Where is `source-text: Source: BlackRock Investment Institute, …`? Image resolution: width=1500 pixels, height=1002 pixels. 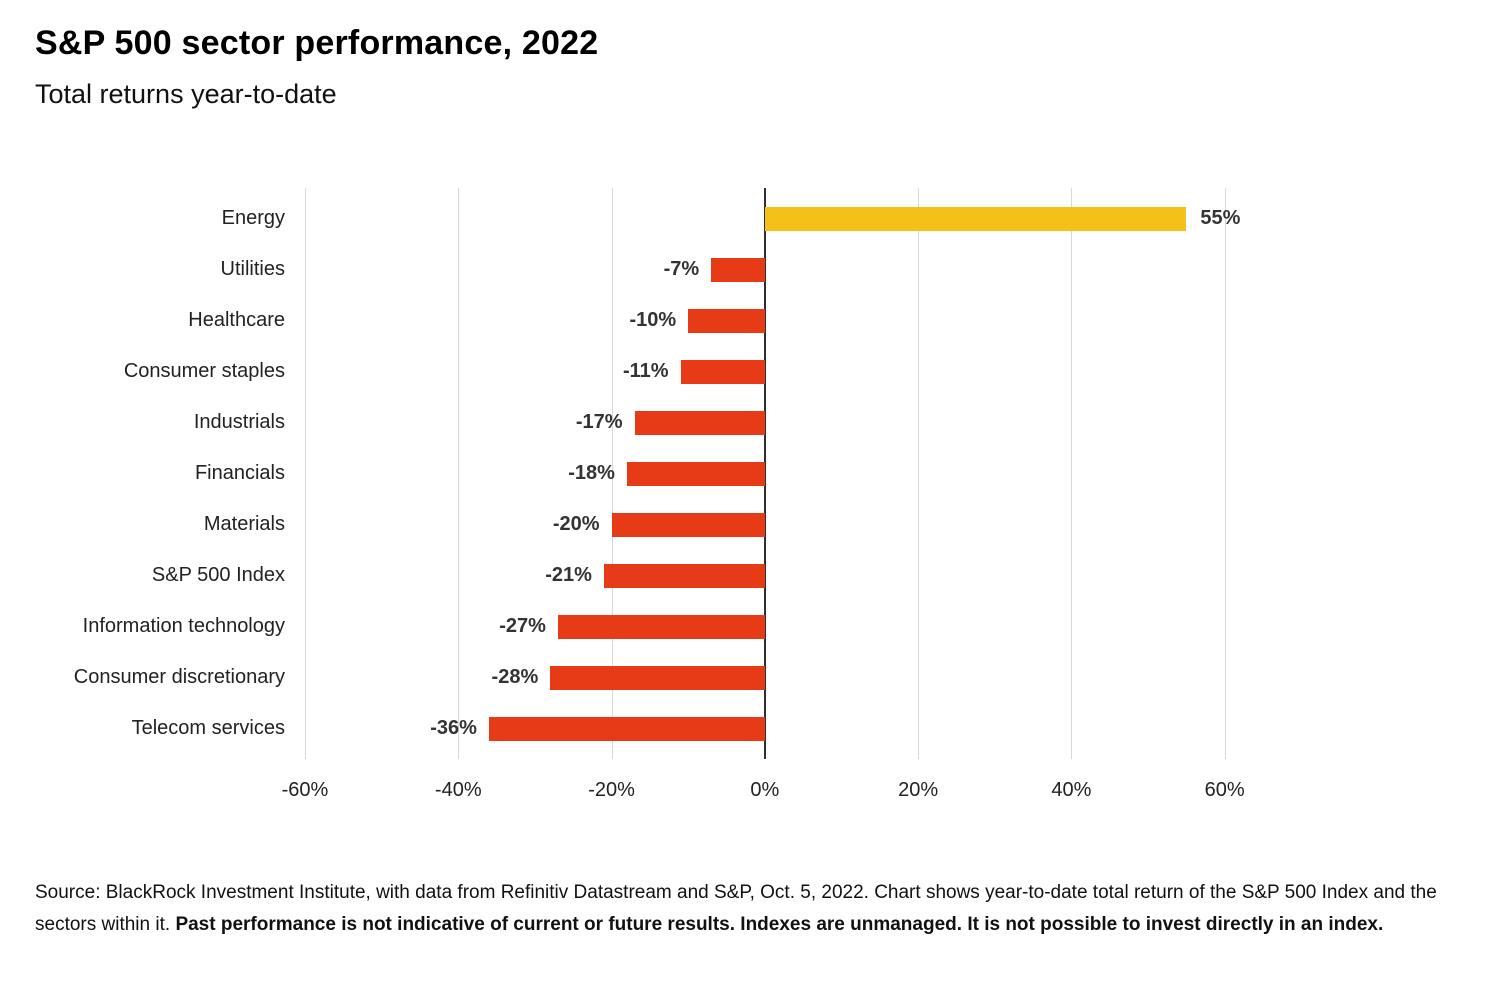
source-text: Source: BlackRock Investment Institute, … is located at coordinates (736, 908).